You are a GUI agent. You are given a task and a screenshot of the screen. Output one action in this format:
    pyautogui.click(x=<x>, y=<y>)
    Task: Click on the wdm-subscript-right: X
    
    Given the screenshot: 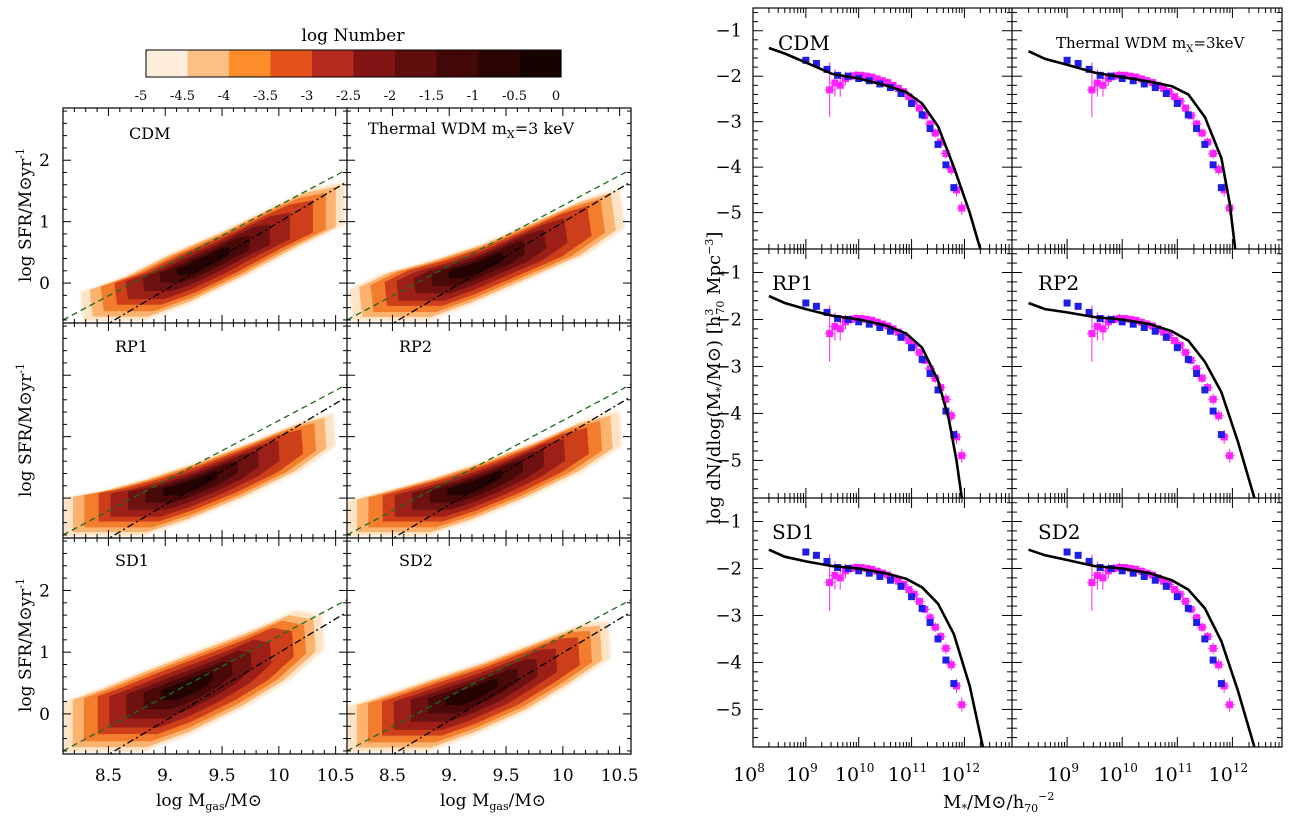 What is the action you would take?
    pyautogui.click(x=1190, y=49)
    